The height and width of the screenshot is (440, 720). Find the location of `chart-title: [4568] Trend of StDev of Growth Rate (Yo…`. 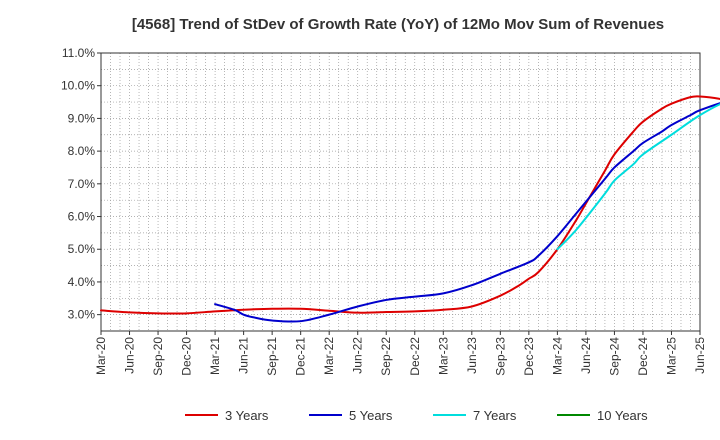

chart-title: [4568] Trend of StDev of Growth Rate (Yo… is located at coordinates (398, 24).